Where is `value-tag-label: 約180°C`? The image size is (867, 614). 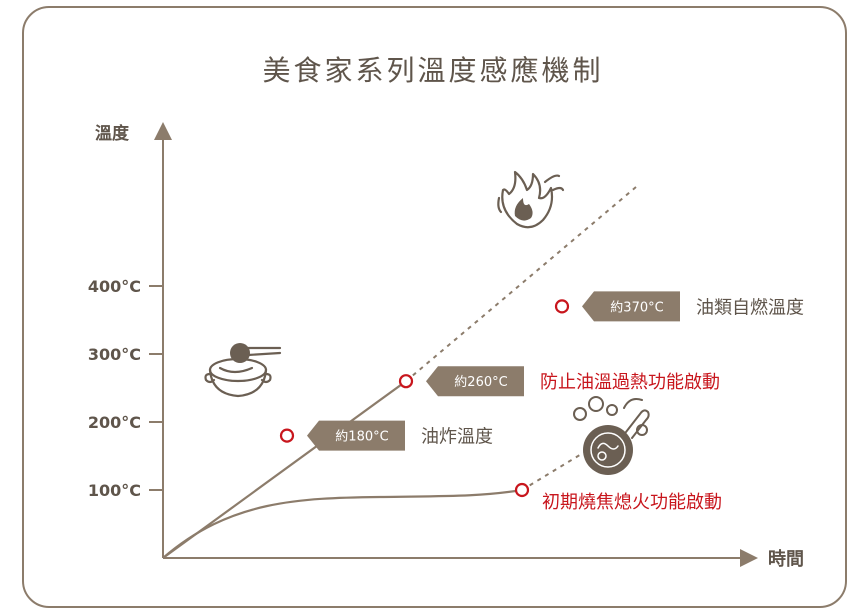
value-tag-label: 約180°C is located at coordinates (361, 437).